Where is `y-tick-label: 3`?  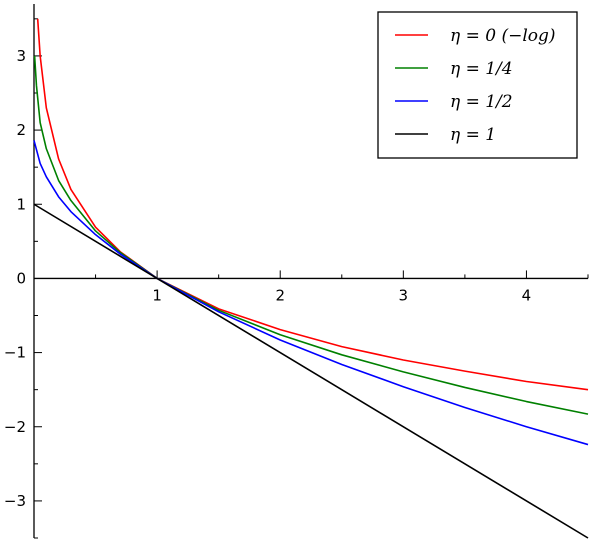
y-tick-label: 3 is located at coordinates (21, 56).